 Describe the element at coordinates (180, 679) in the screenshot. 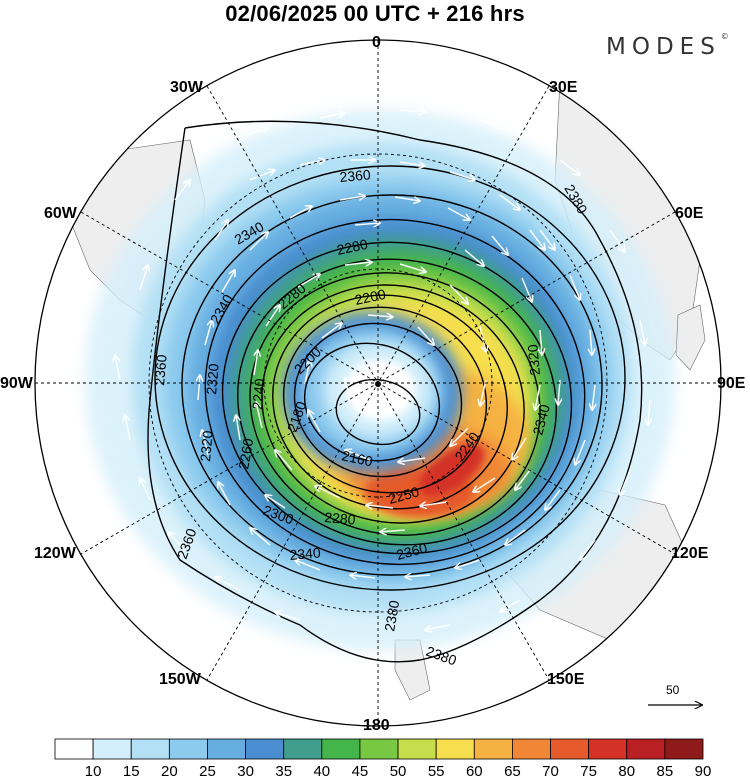

I see `lon-label-150w: 150W` at that location.